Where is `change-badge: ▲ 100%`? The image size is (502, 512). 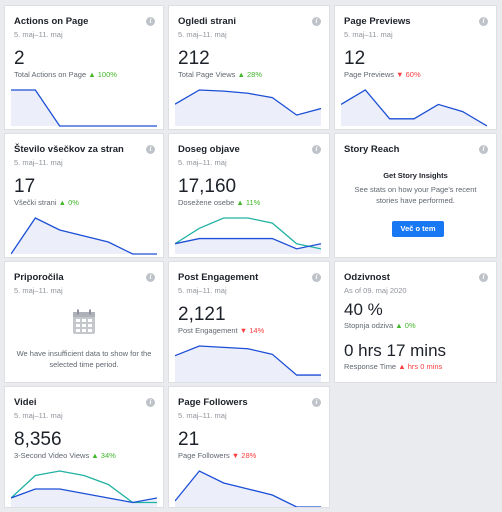
change-badge: ▲ 100% is located at coordinates (102, 74).